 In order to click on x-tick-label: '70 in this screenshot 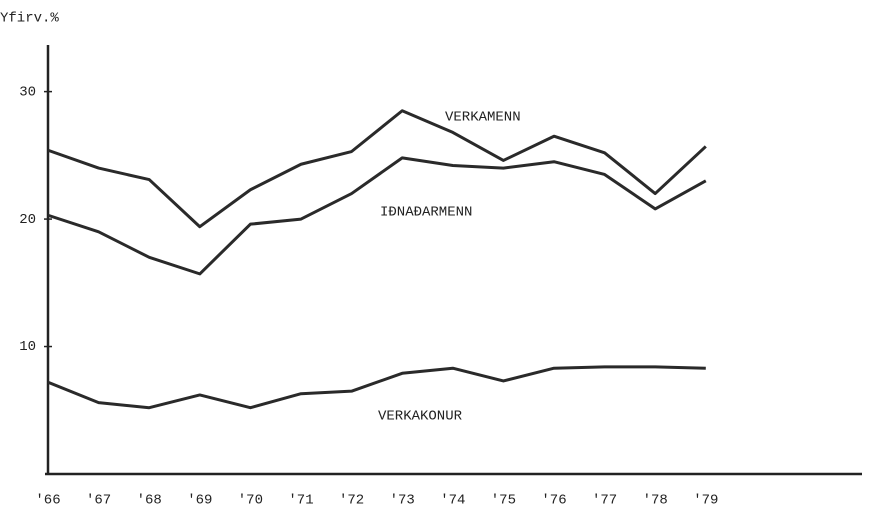, I will do `click(250, 501)`.